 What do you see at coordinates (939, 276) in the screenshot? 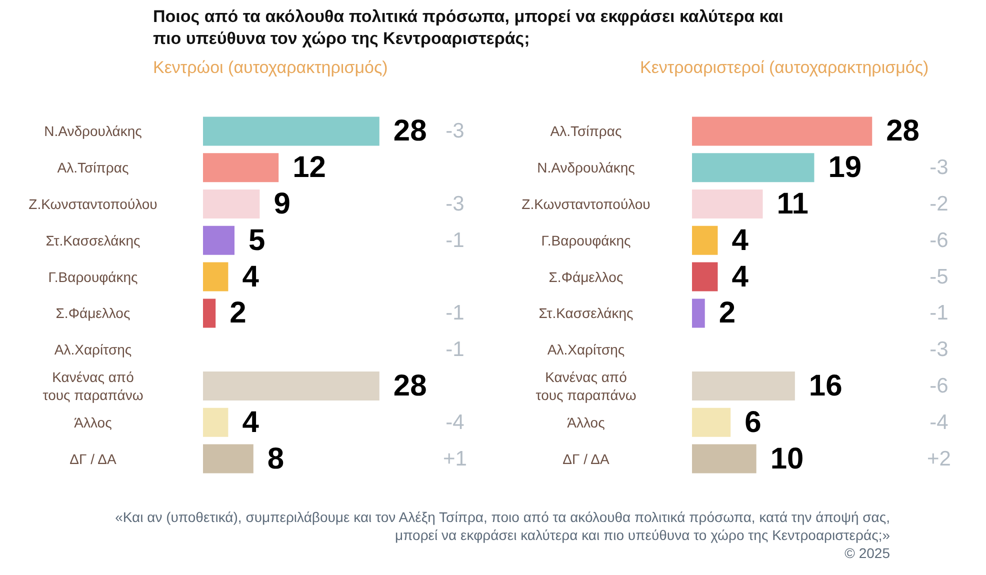
I see `text: -5` at bounding box center [939, 276].